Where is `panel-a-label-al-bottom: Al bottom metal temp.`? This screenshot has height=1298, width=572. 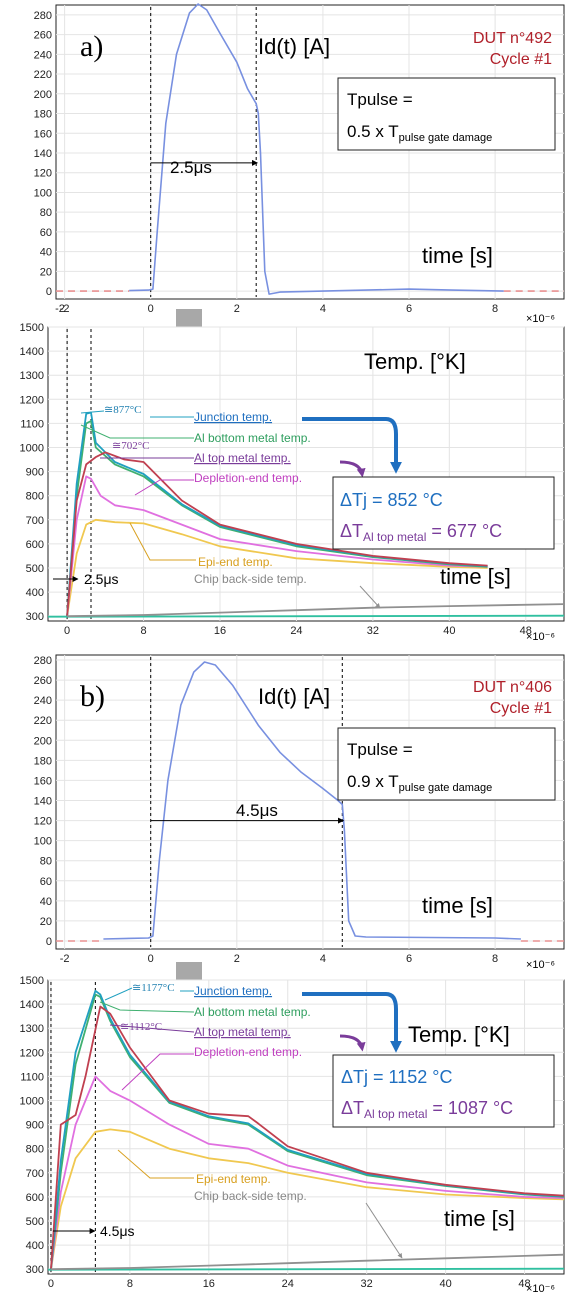
panel-a-label-al-bottom: Al bottom metal temp. is located at coordinates (252, 438).